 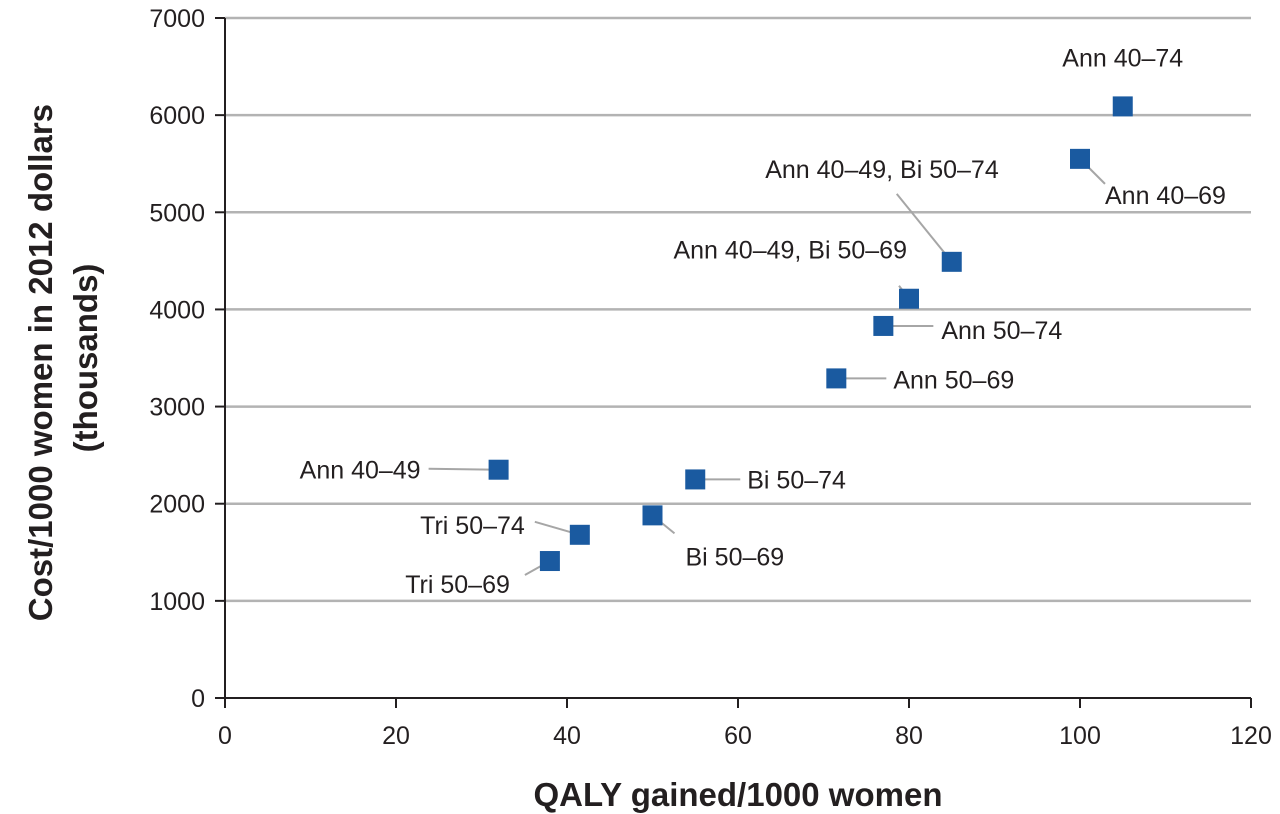 What do you see at coordinates (177, 116) in the screenshot?
I see `y-tick-label-6000: 6000` at bounding box center [177, 116].